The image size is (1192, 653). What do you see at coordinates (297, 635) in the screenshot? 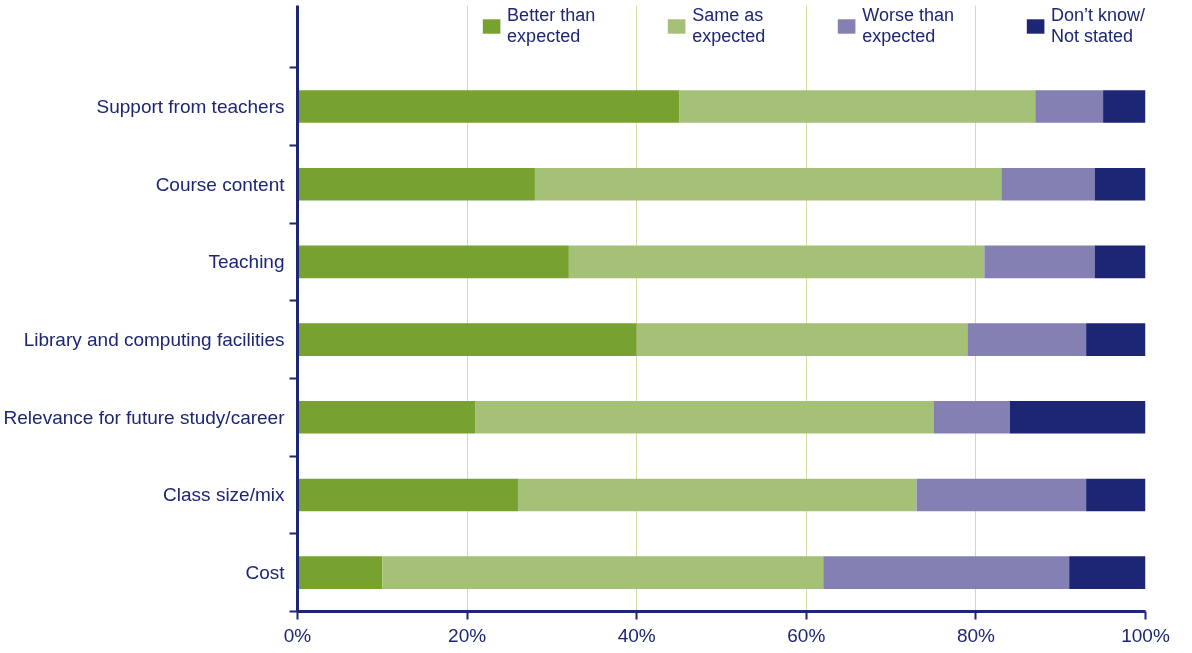
I see `x-tick-label: 0%` at bounding box center [297, 635].